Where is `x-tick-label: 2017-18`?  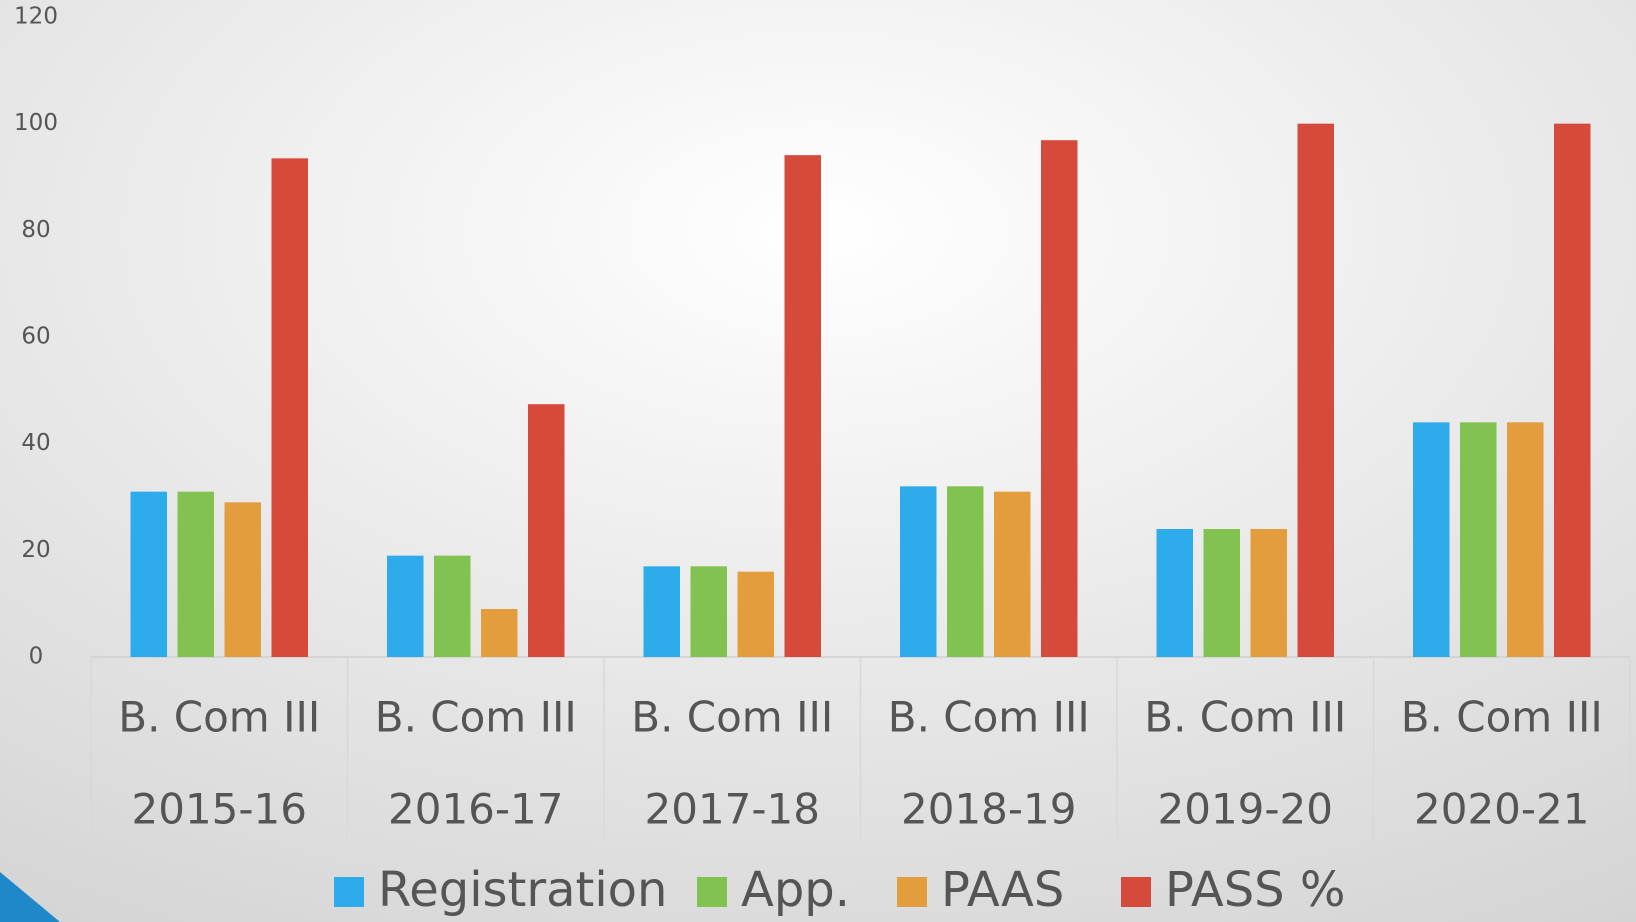
x-tick-label: 2017-18 is located at coordinates (733, 809).